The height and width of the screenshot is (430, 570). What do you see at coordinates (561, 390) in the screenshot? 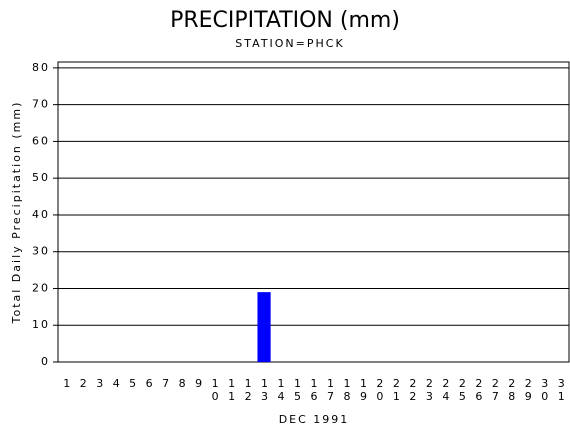
I see `x-tick-label: 31` at bounding box center [561, 390].